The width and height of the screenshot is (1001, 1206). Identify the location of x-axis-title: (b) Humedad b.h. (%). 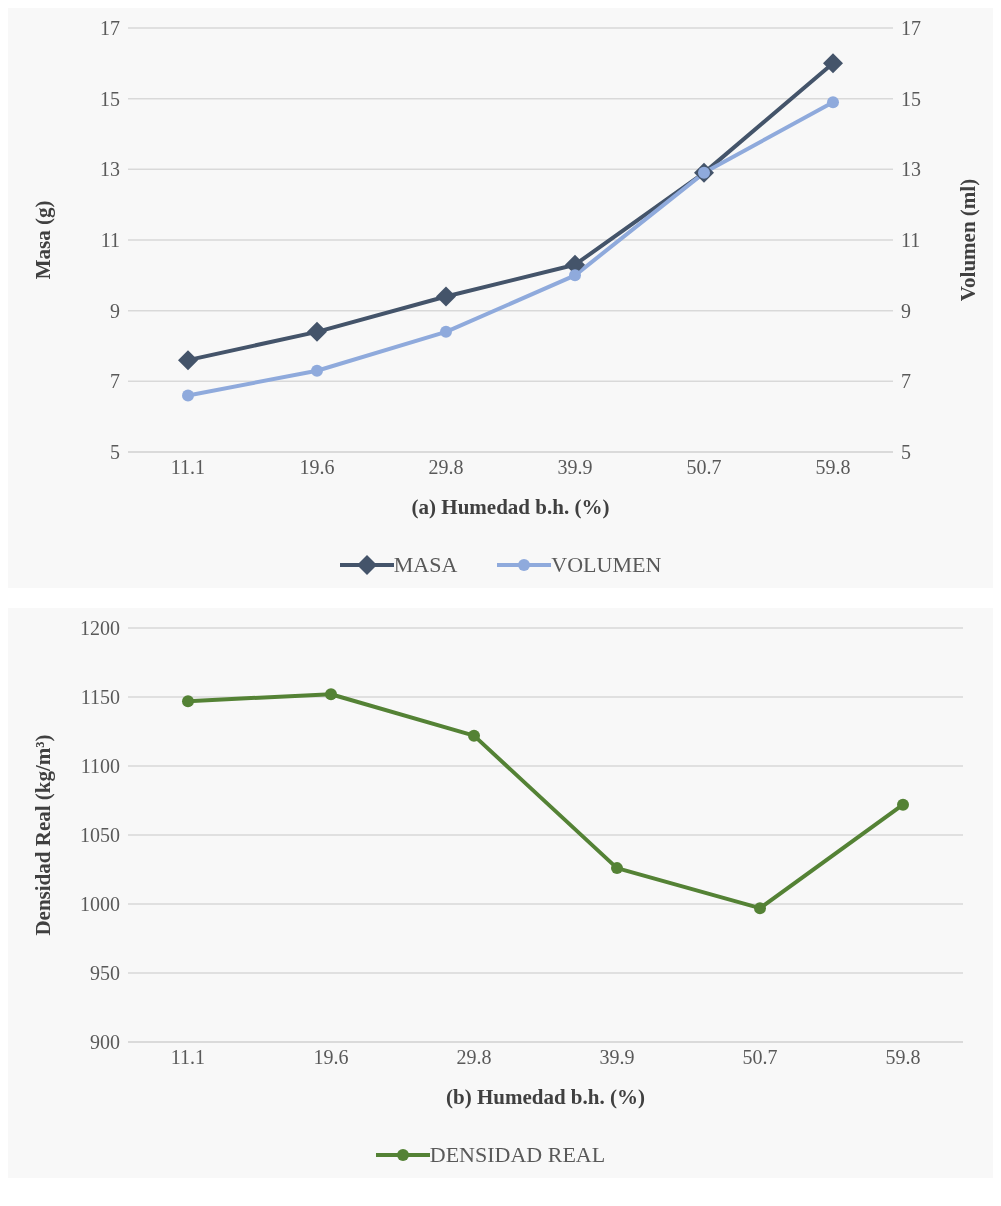
(545, 1097).